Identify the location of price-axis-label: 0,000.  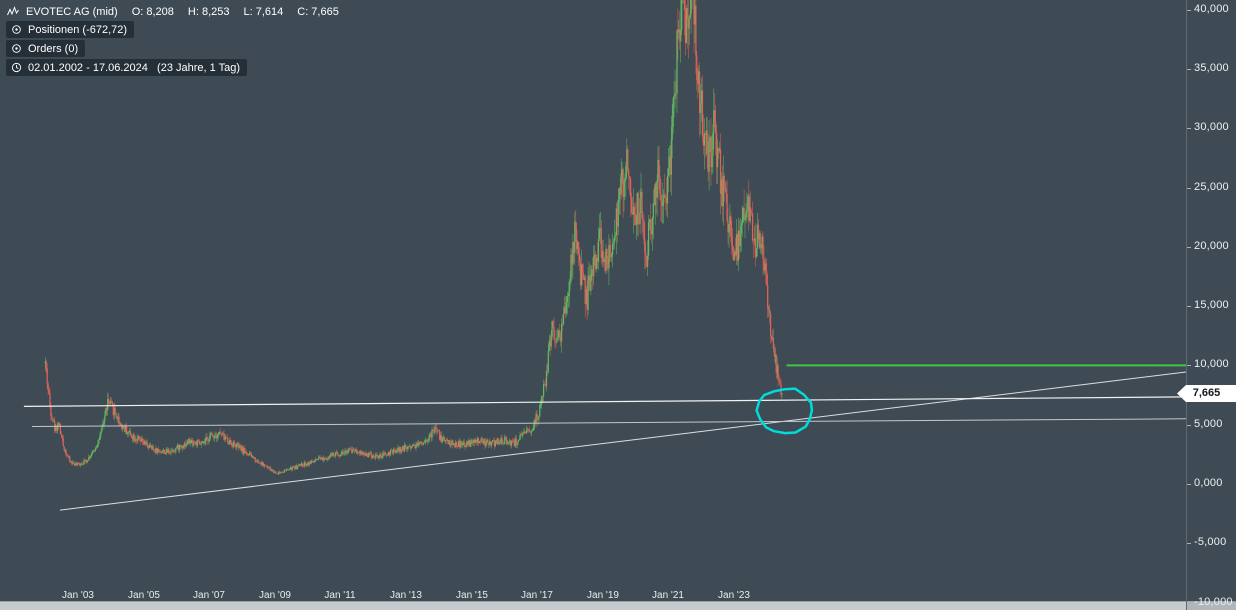
(1208, 483).